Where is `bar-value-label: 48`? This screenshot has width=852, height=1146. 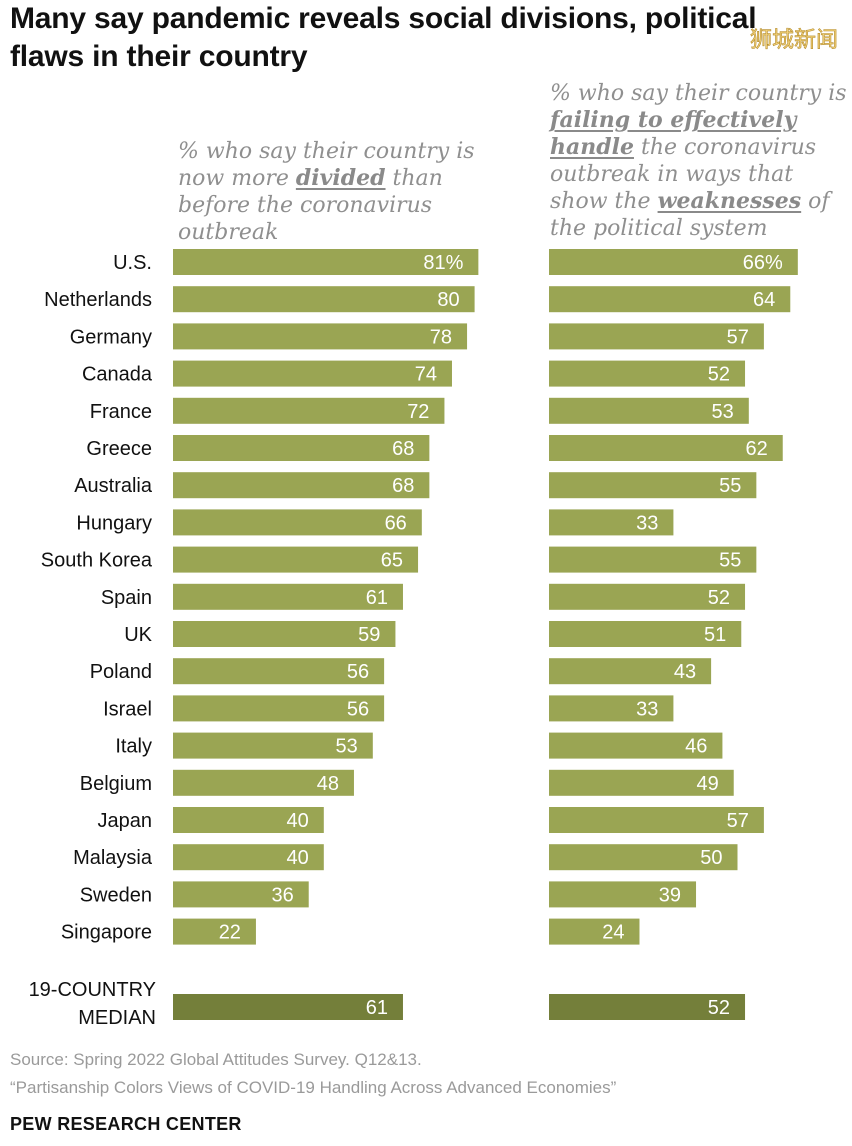
bar-value-label: 48 is located at coordinates (328, 784).